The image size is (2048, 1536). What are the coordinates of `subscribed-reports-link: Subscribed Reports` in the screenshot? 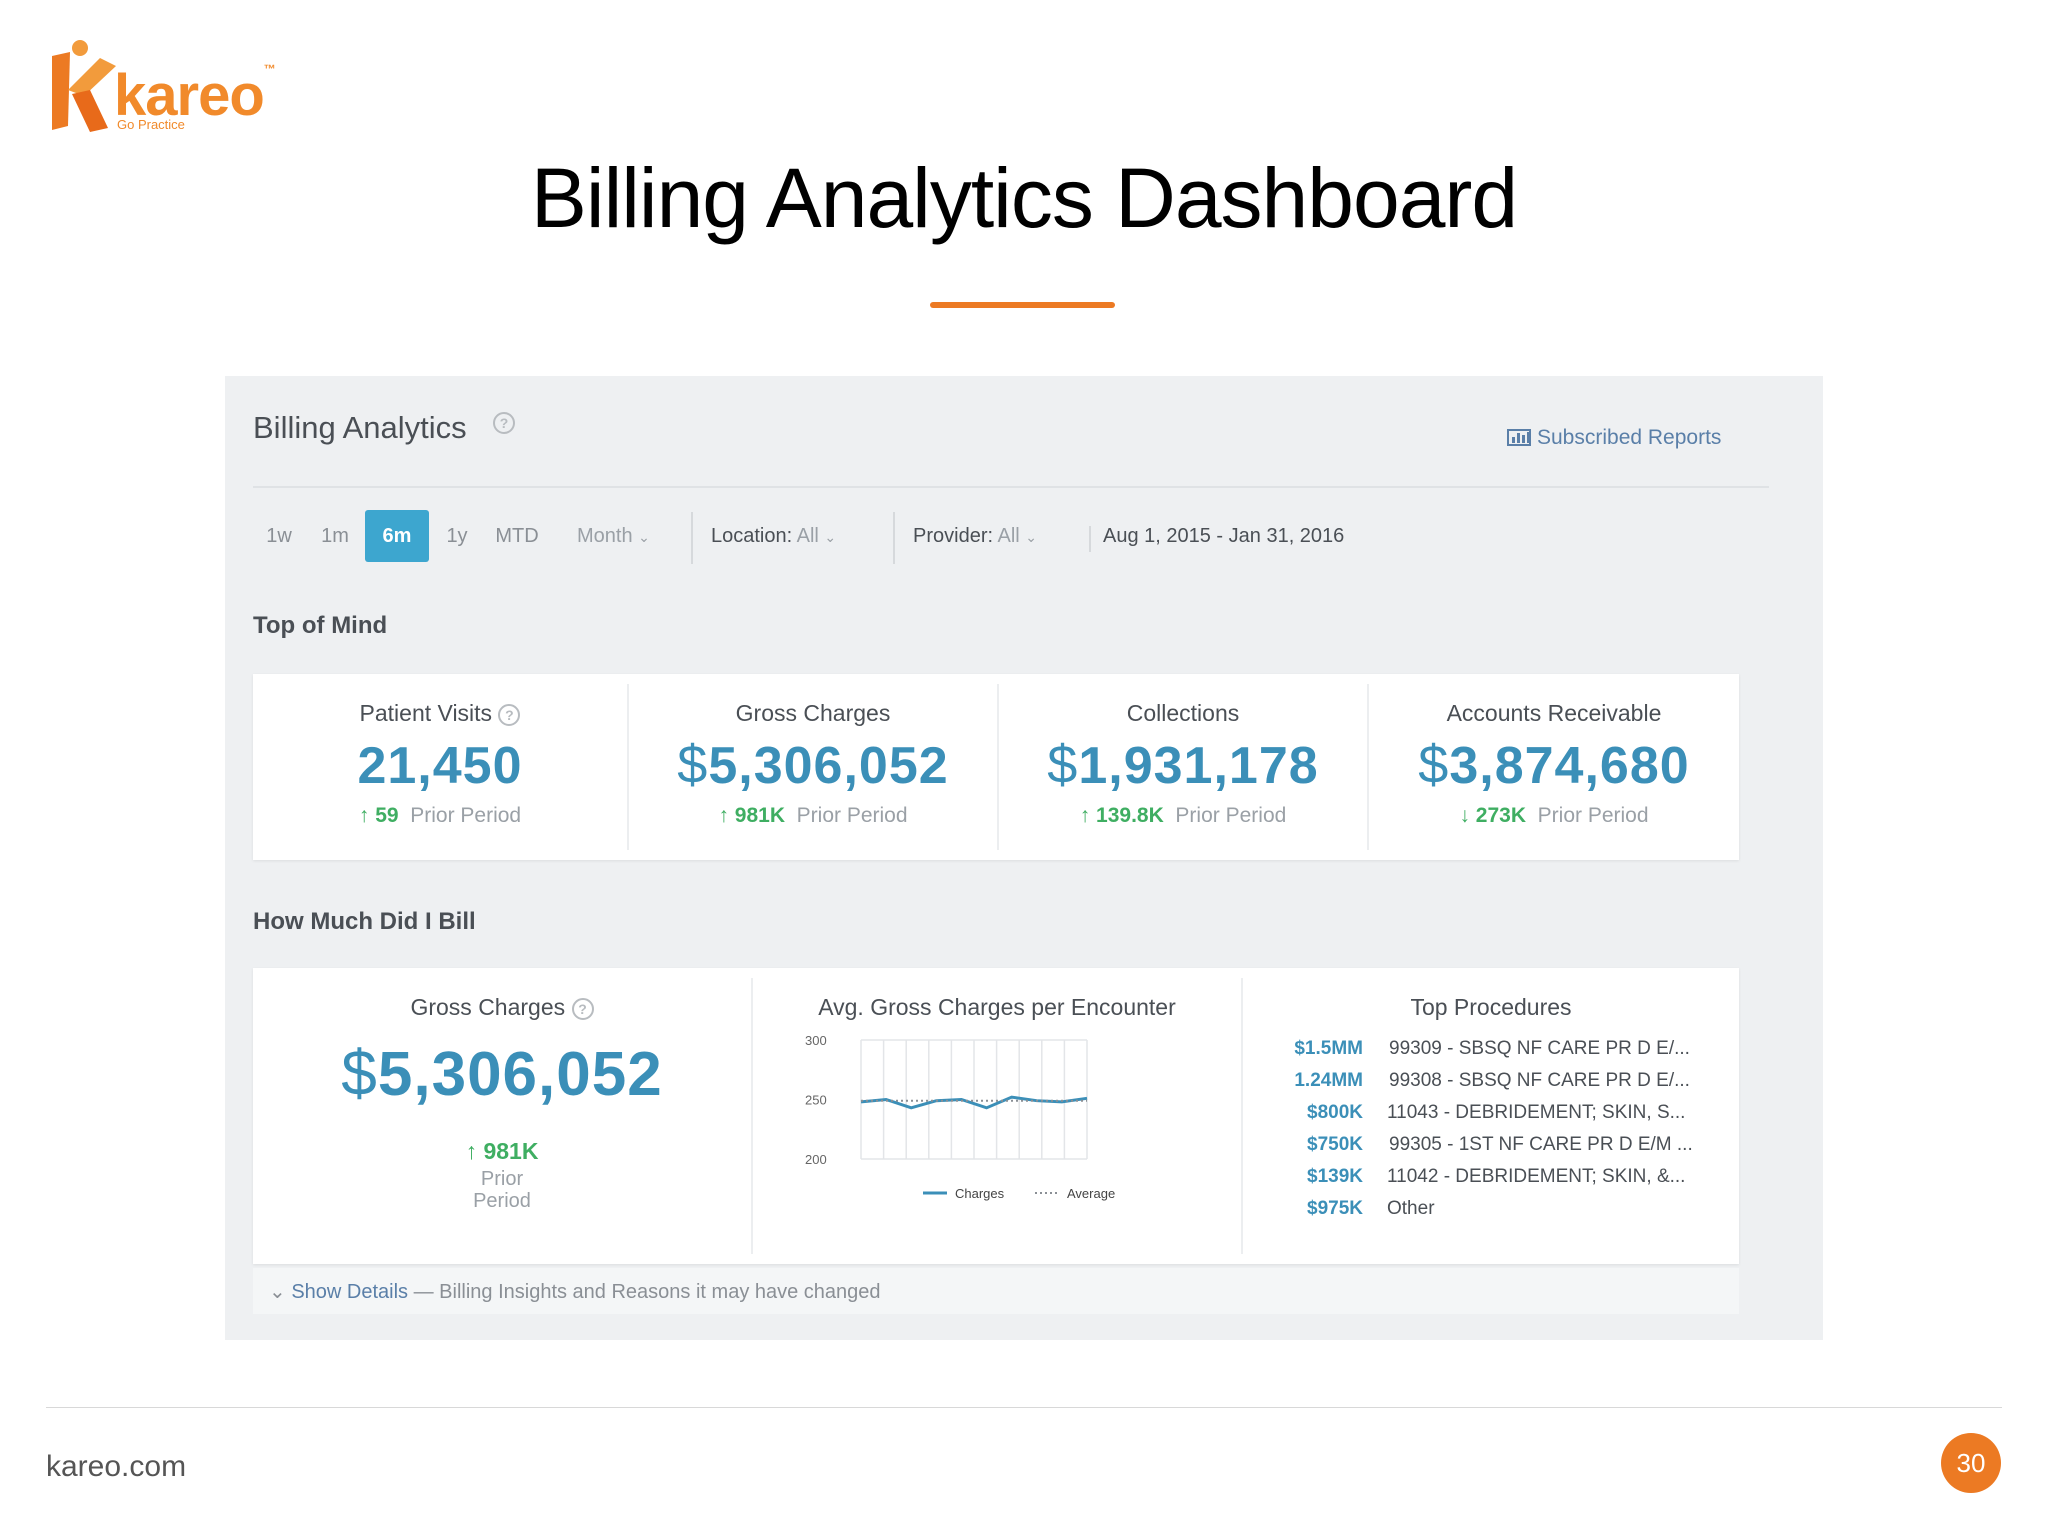 It's located at (1614, 438).